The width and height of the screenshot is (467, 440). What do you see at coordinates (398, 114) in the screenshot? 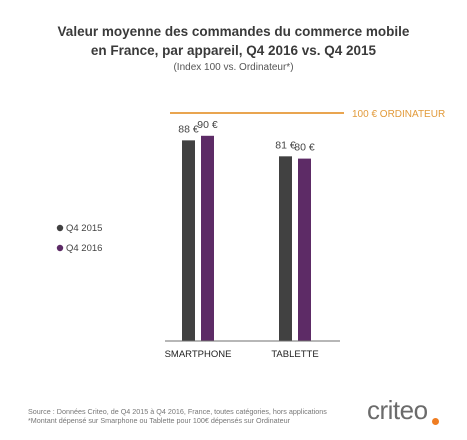
I see `reference-line-label: 100 € ORDINATEUR` at bounding box center [398, 114].